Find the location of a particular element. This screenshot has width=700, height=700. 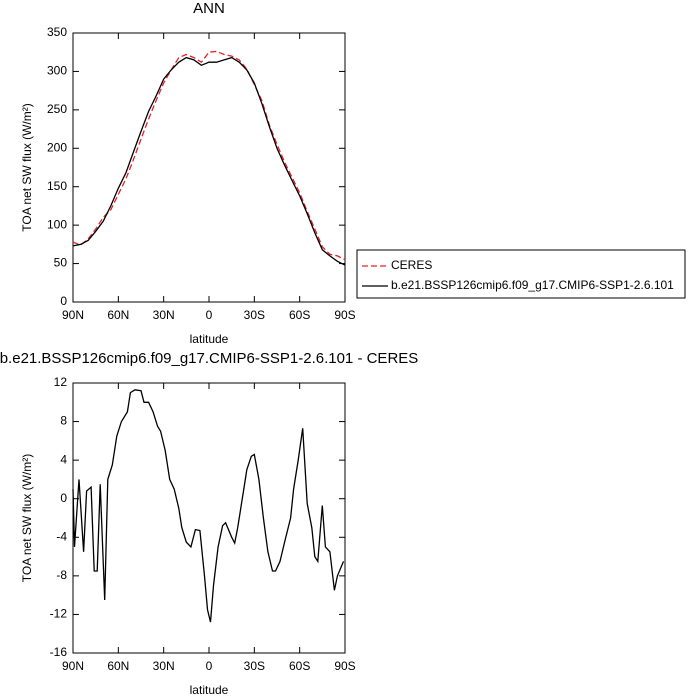

y-tick-label: 100 is located at coordinates (57, 224).